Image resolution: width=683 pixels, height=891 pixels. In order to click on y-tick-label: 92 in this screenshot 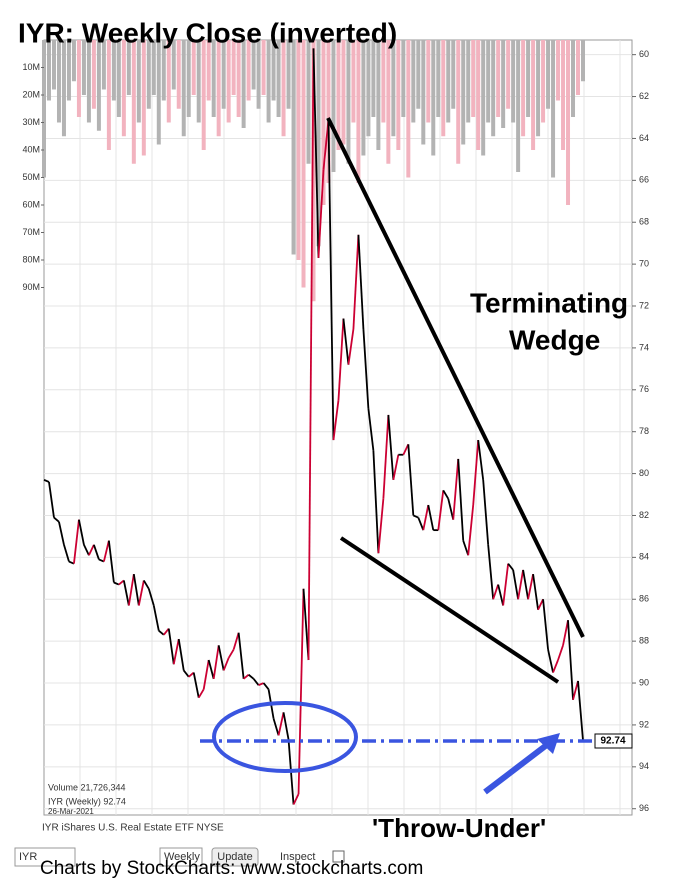, I will do `click(644, 724)`.